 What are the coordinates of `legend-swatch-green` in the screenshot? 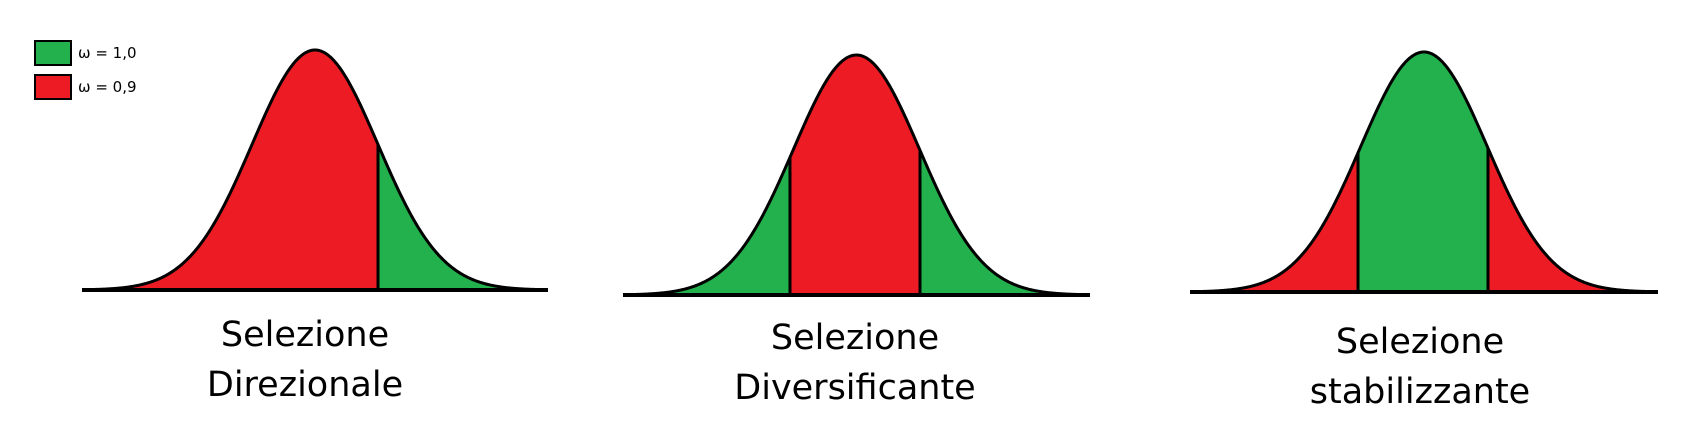 It's located at (53, 53).